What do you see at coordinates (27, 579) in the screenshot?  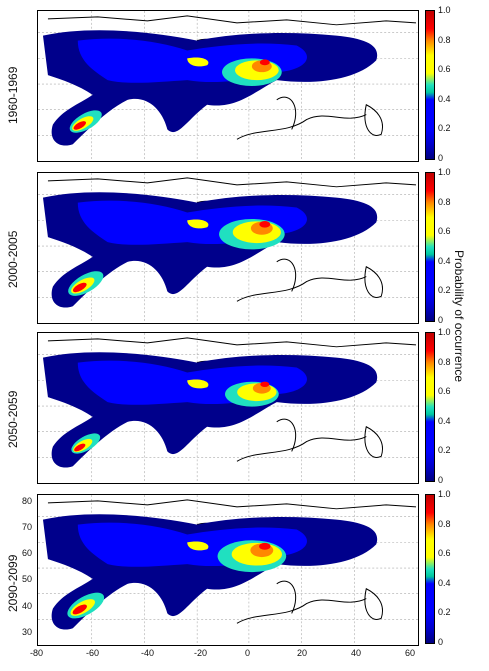 I see `y-tick-label: 50` at bounding box center [27, 579].